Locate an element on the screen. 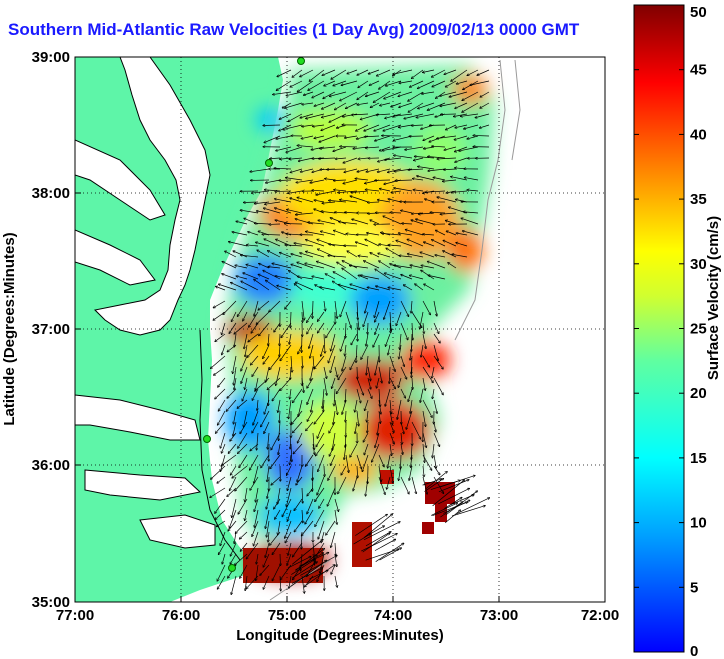 The height and width of the screenshot is (659, 724). lat-tick-label: 35:00 is located at coordinates (51, 602).